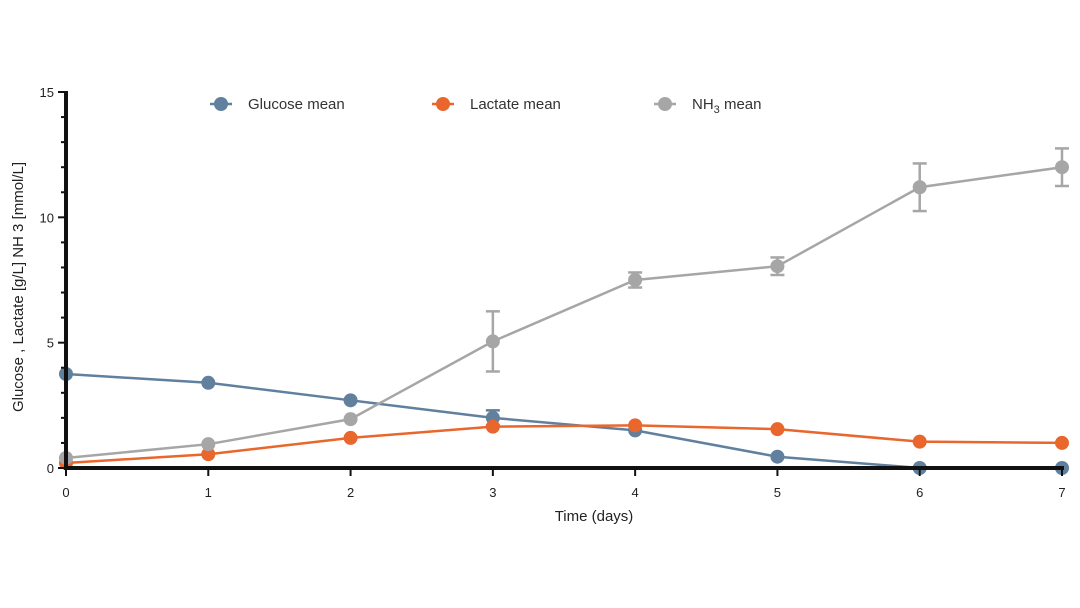 Image resolution: width=1080 pixels, height=608 pixels. What do you see at coordinates (564, 484) in the screenshot?
I see `x-axis-ticks: 0 1 2 3 4 5 6 7` at bounding box center [564, 484].